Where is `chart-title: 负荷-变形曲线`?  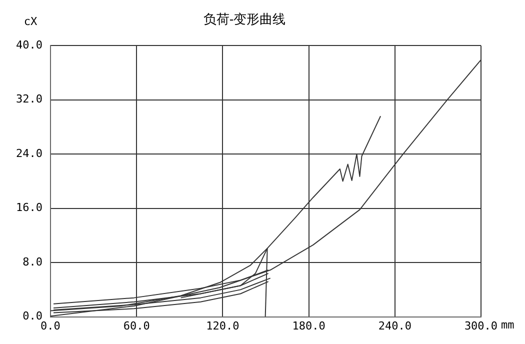 chart-title: 负荷-变形曲线 is located at coordinates (244, 18).